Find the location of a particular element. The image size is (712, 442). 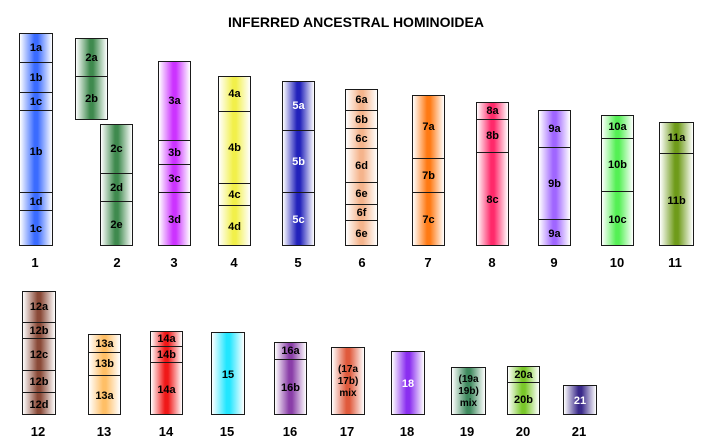

chromosome-band: 4d is located at coordinates (234, 225).